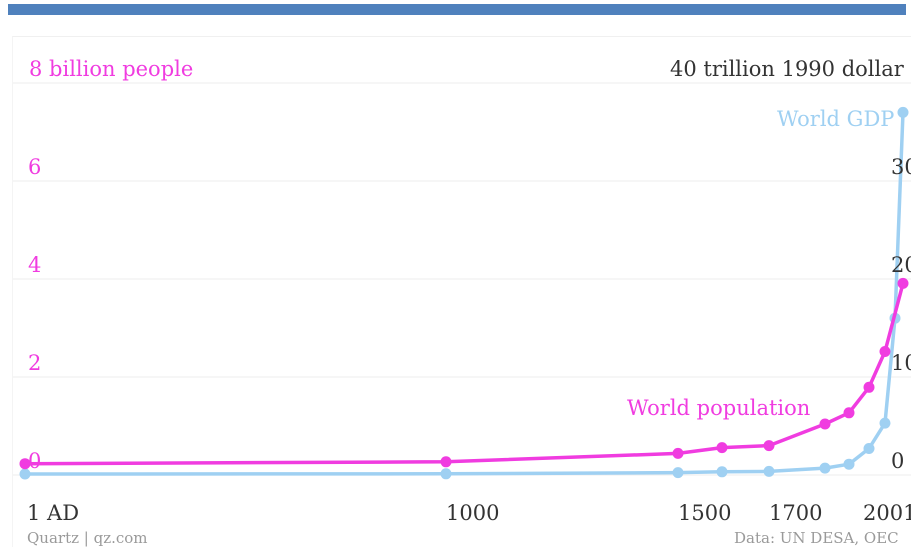 The height and width of the screenshot is (550, 911). I want to click on right-tick-10: 10, so click(901, 363).